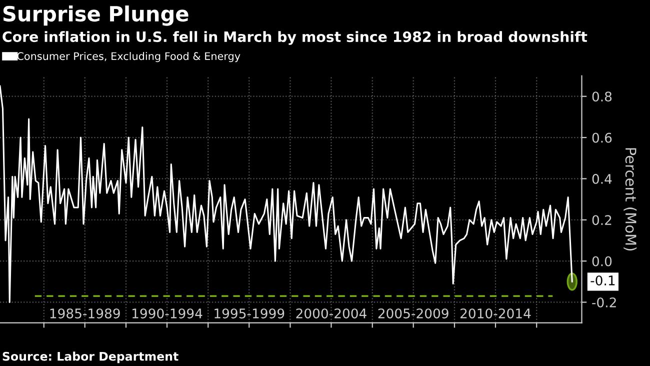 Image resolution: width=650 pixels, height=366 pixels. Describe the element at coordinates (602, 220) in the screenshot. I see `y-tick-label: 0.2` at that location.